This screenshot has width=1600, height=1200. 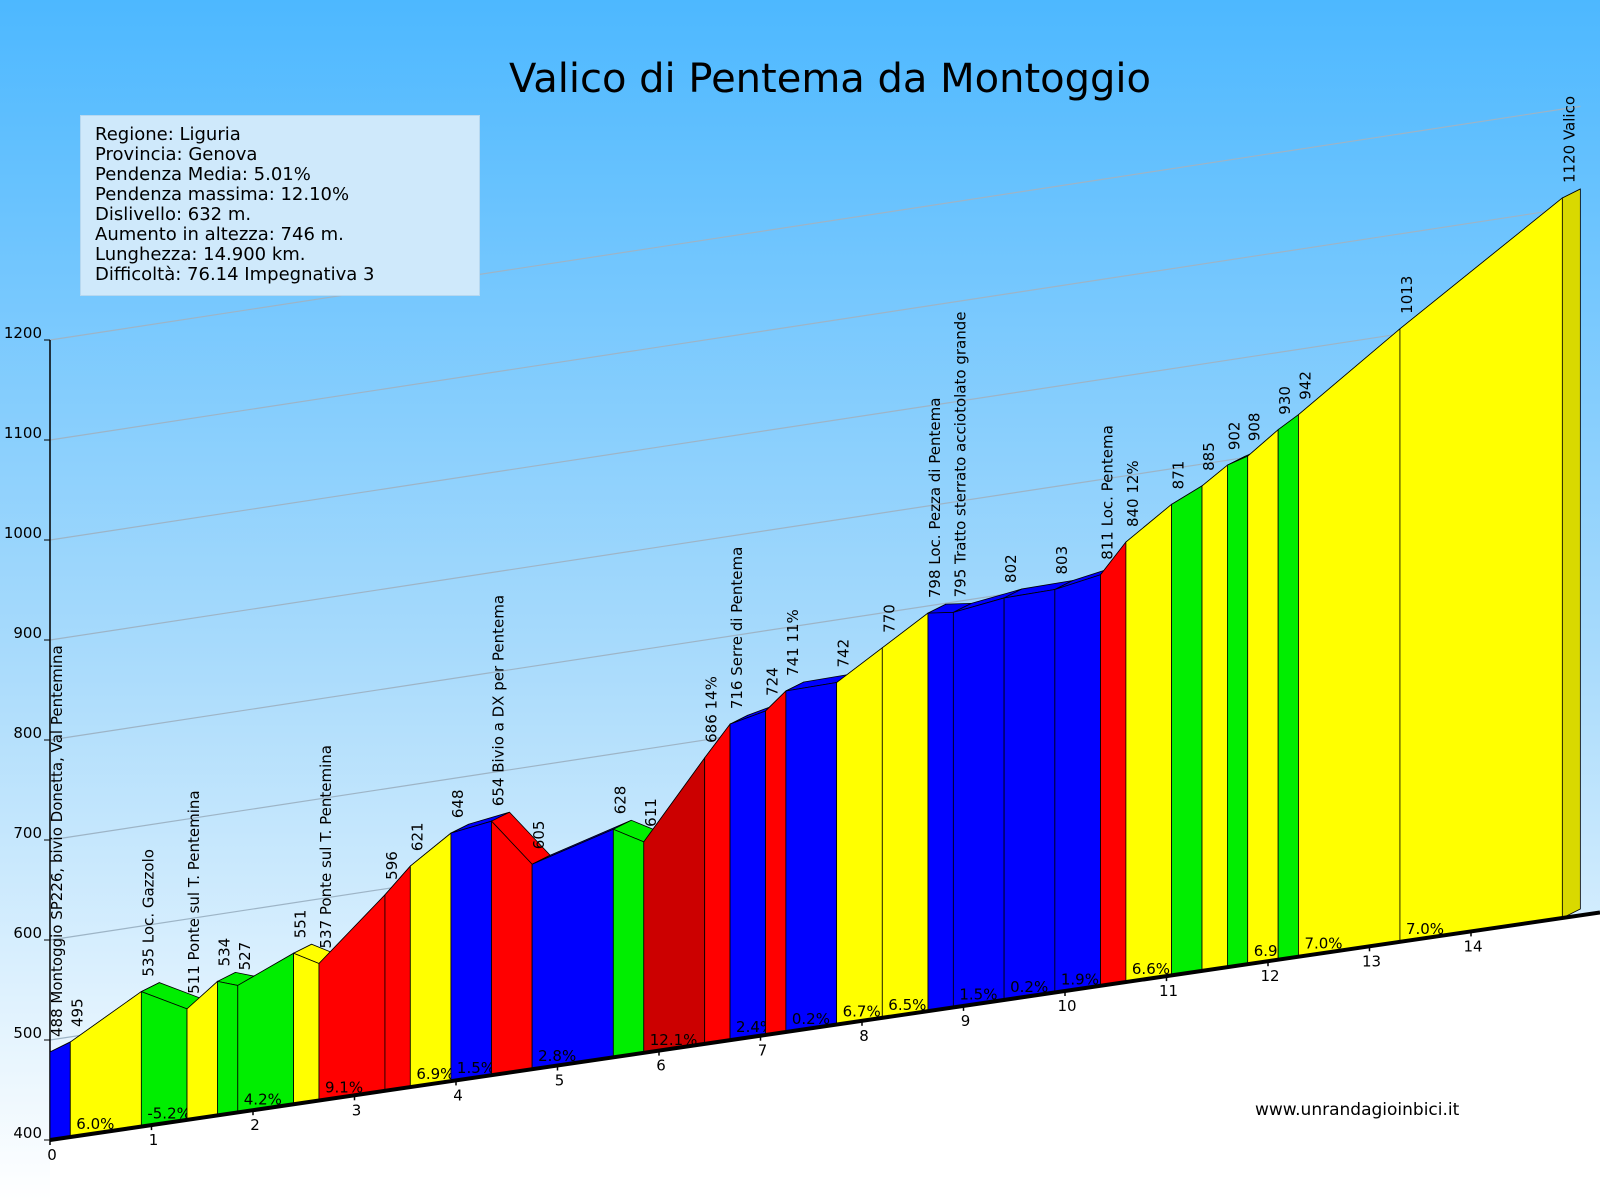 What do you see at coordinates (235, 274) in the screenshot?
I see `info-difficolta: Difficoltà: 76.14 Impegnativa 3` at bounding box center [235, 274].